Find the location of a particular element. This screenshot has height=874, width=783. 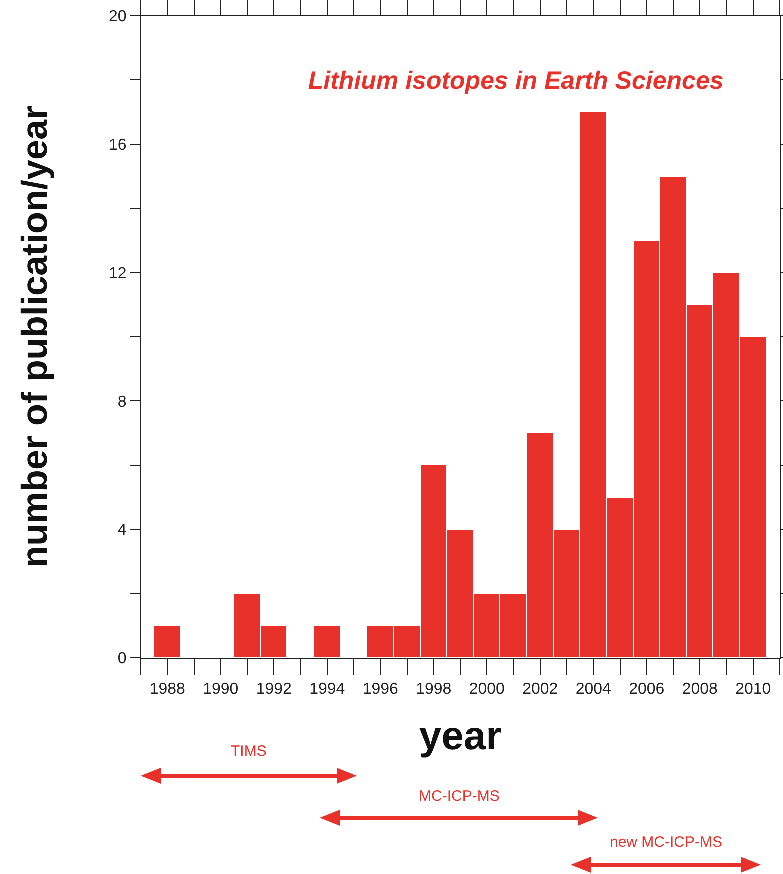

text: new MC-ICP-MS is located at coordinates (666, 842).